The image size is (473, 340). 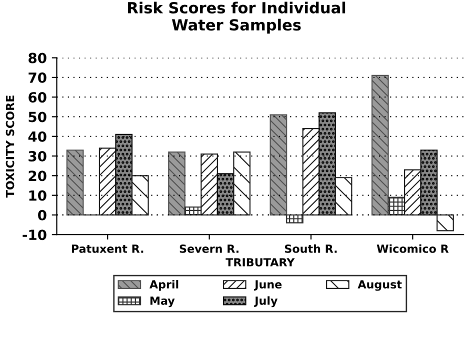 I want to click on y-tick-label: 20, so click(x=37, y=176).